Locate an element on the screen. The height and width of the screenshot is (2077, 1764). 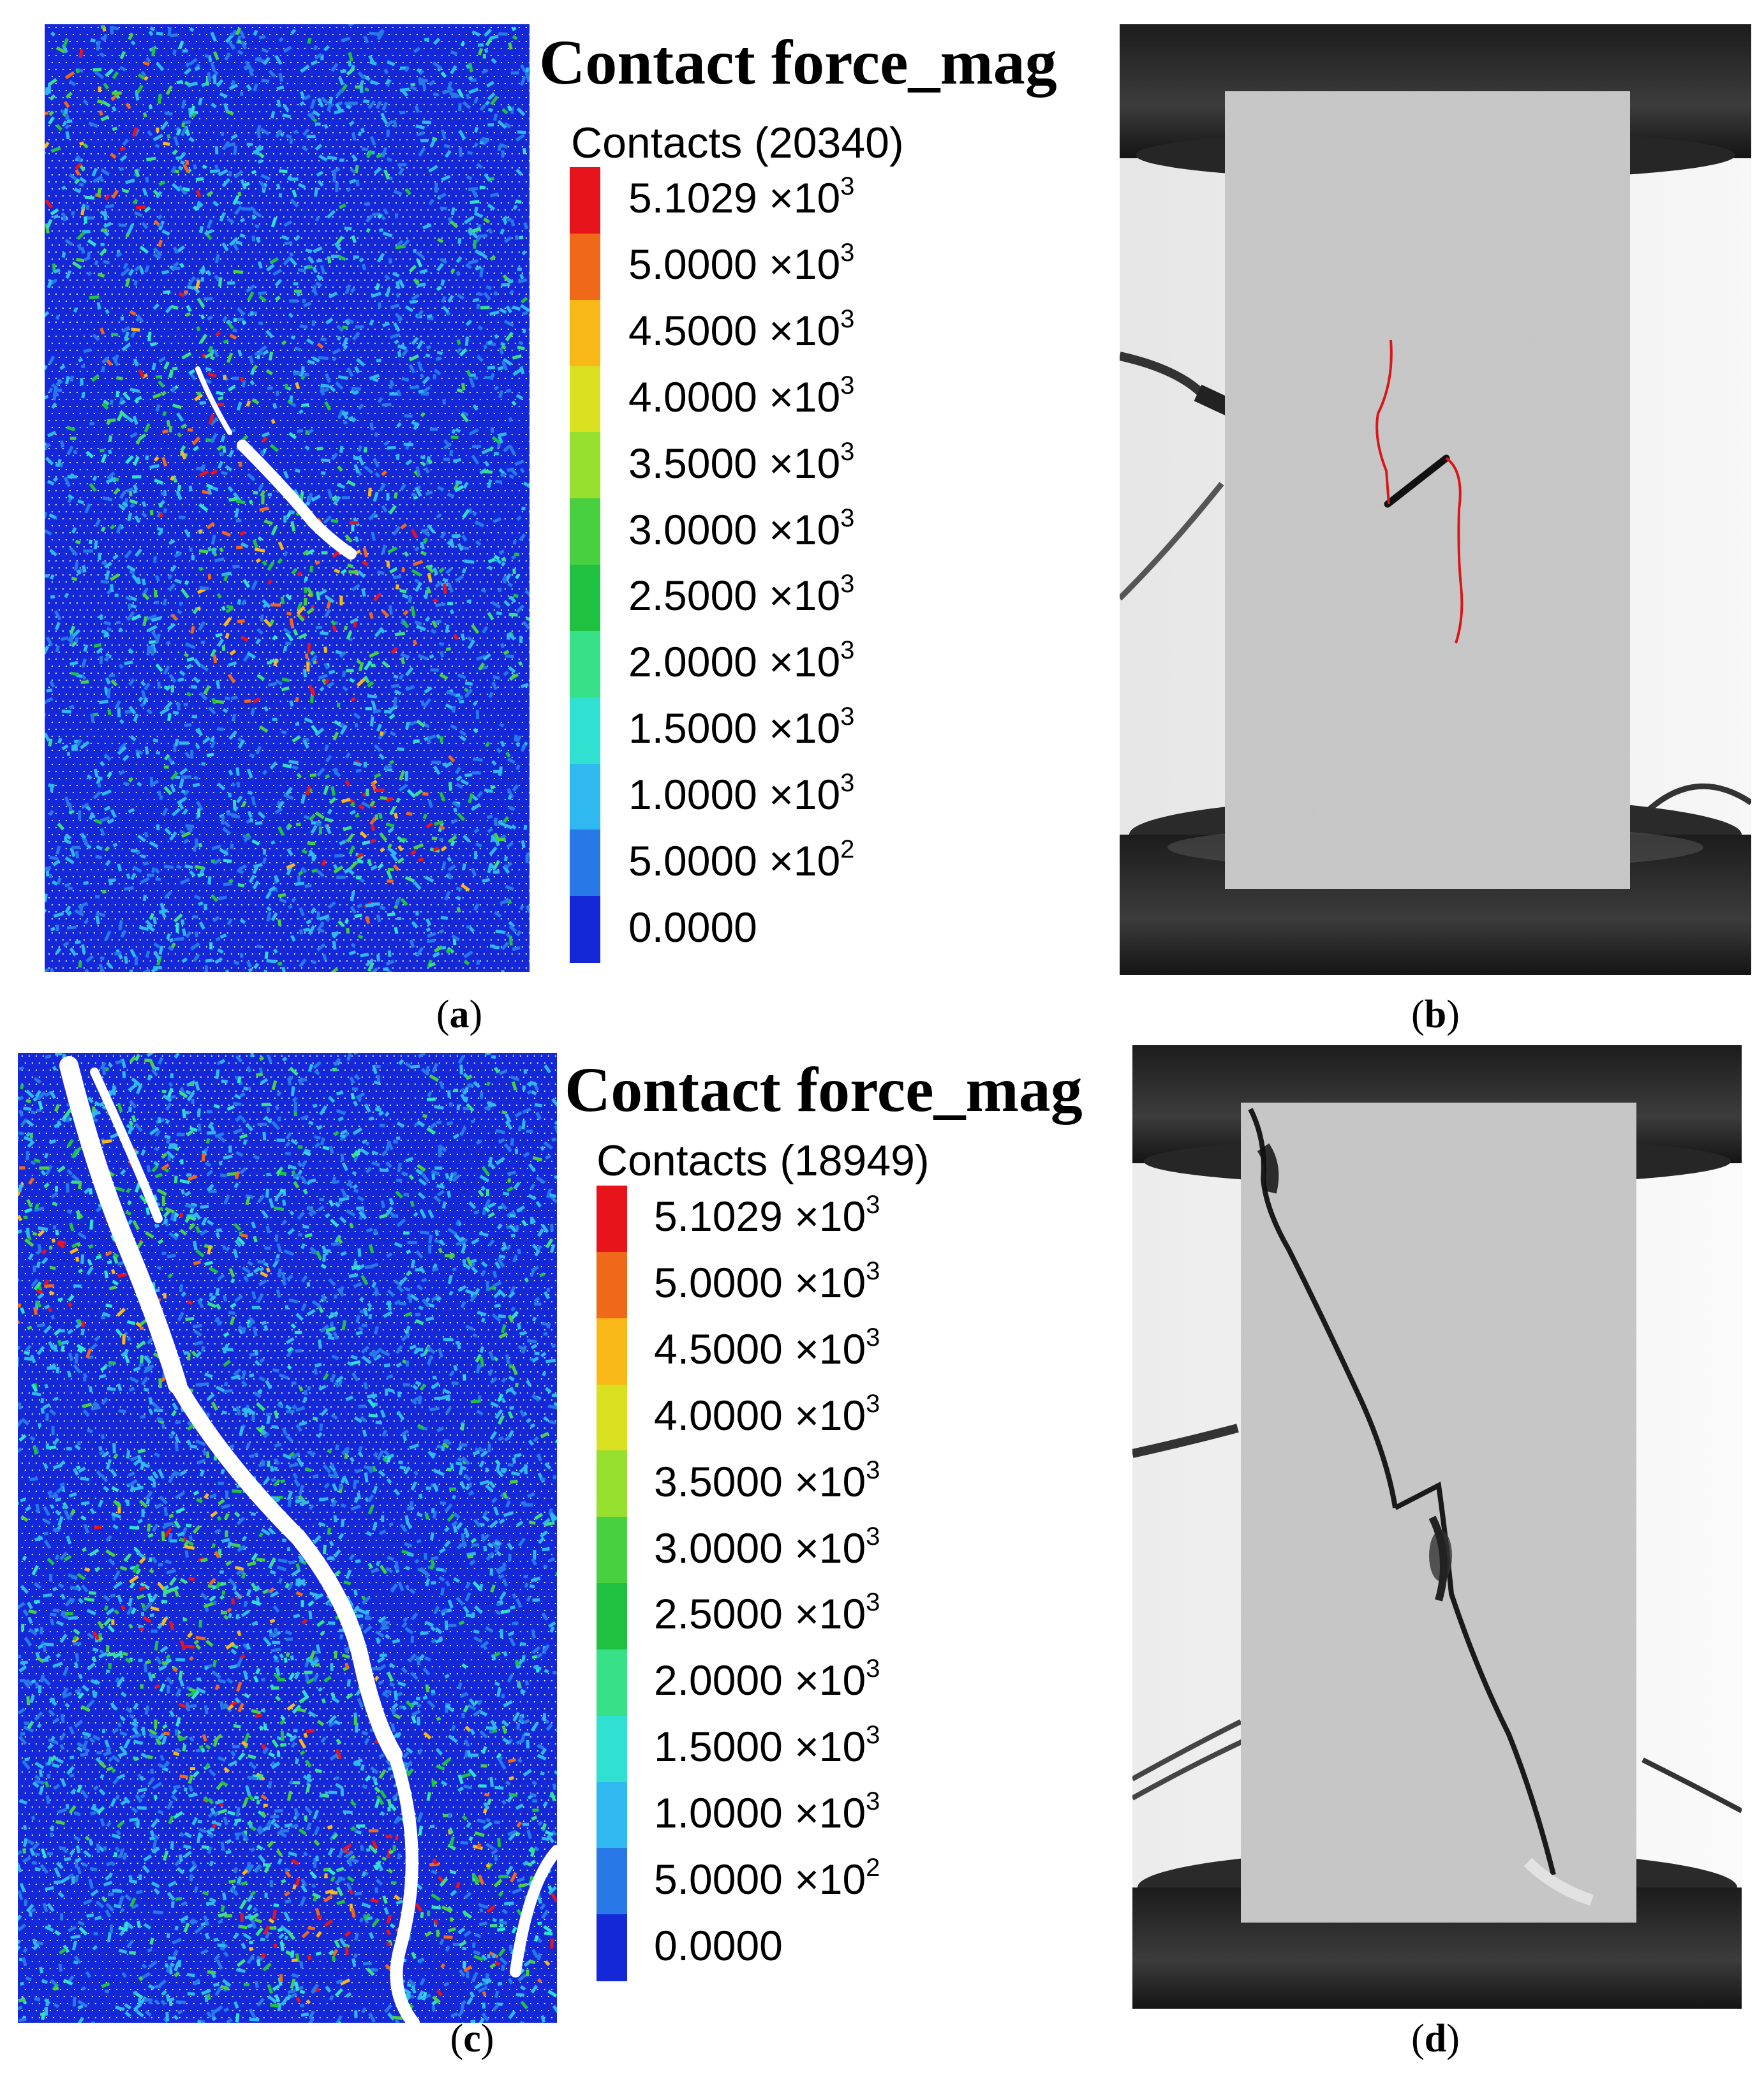
caption-a: (a) is located at coordinates (459, 1015).